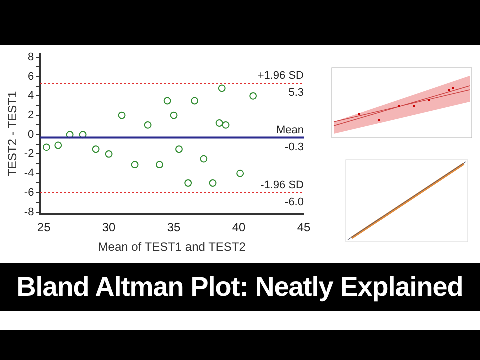 This screenshot has height=360, width=480. What do you see at coordinates (239, 227) in the screenshot?
I see `x-tick-label: 40` at bounding box center [239, 227].